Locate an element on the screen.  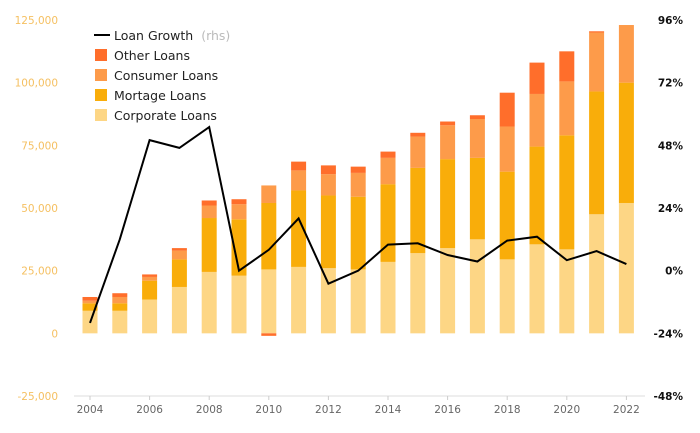
x-tick-label: 2012 is located at coordinates (328, 410).